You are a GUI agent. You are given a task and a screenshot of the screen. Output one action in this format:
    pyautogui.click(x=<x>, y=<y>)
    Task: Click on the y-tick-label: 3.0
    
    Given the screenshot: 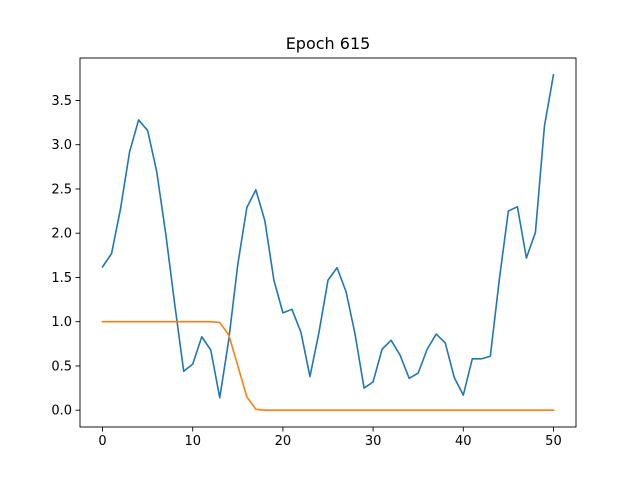 What is the action you would take?
    pyautogui.click(x=61, y=145)
    